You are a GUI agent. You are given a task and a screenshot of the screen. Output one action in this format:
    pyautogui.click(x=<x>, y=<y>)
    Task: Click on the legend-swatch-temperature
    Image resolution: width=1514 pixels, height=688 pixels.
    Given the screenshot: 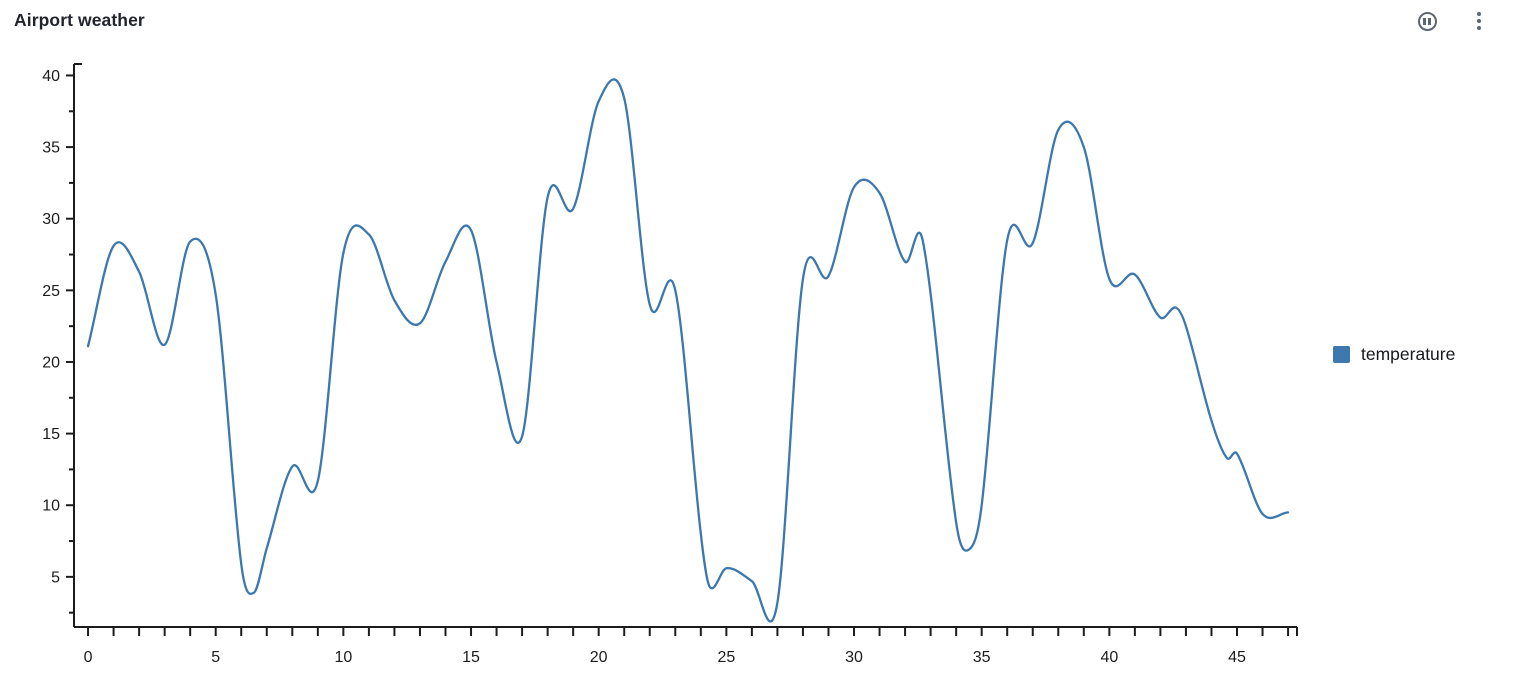 What is the action you would take?
    pyautogui.click(x=1341, y=354)
    